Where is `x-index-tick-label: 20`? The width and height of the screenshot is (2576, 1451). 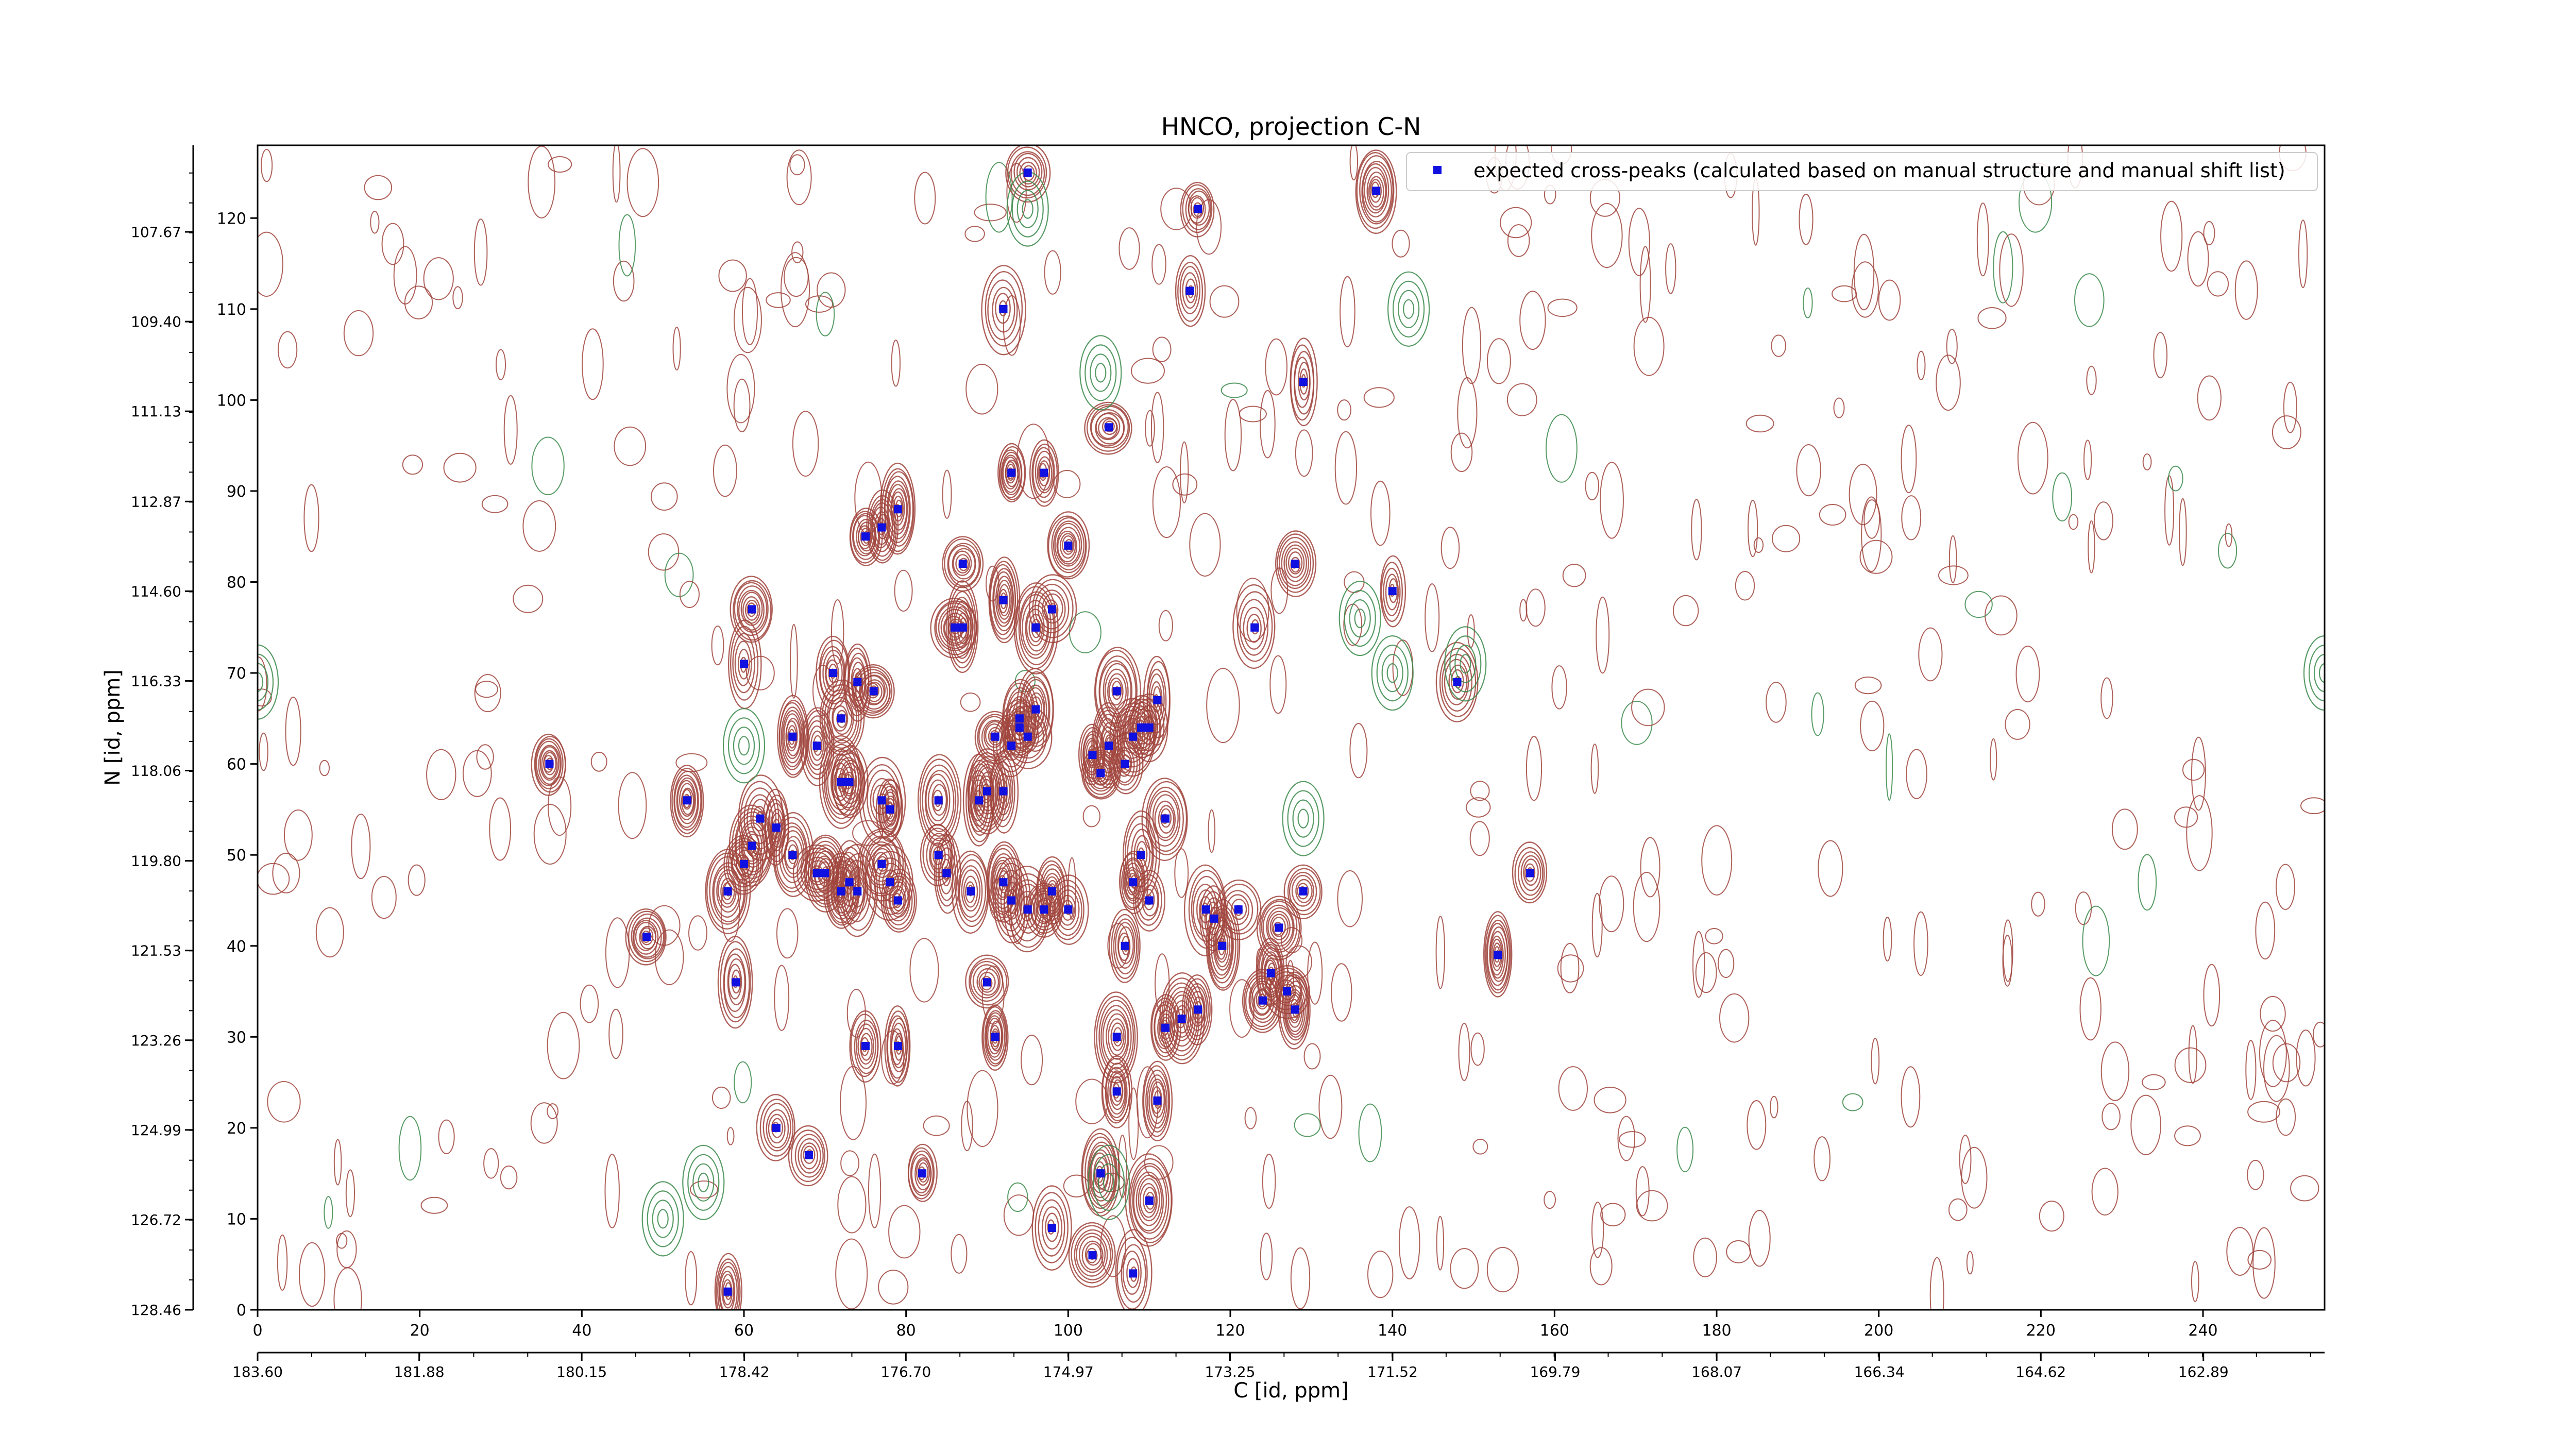 x-index-tick-label: 20 is located at coordinates (420, 1331).